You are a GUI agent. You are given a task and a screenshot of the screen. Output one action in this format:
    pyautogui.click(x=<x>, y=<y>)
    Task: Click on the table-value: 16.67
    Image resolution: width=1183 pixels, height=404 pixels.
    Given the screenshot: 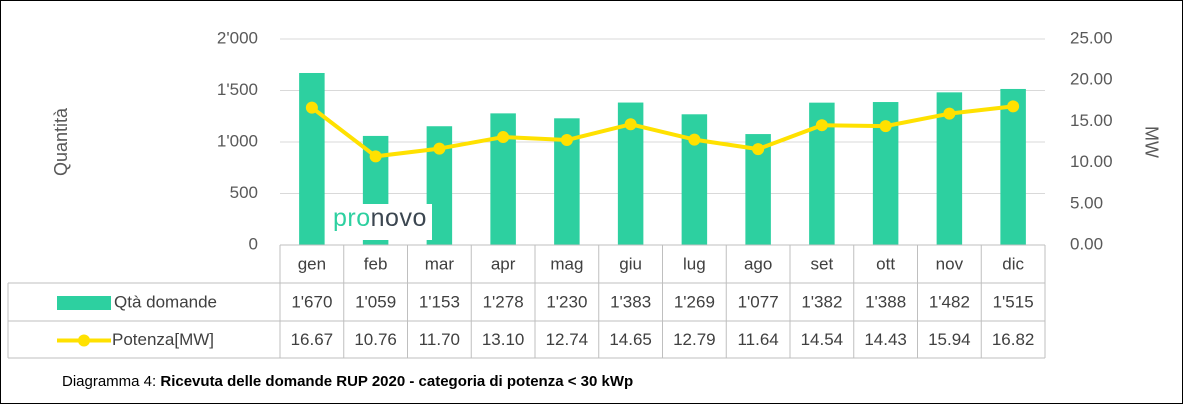 What is the action you would take?
    pyautogui.click(x=312, y=339)
    